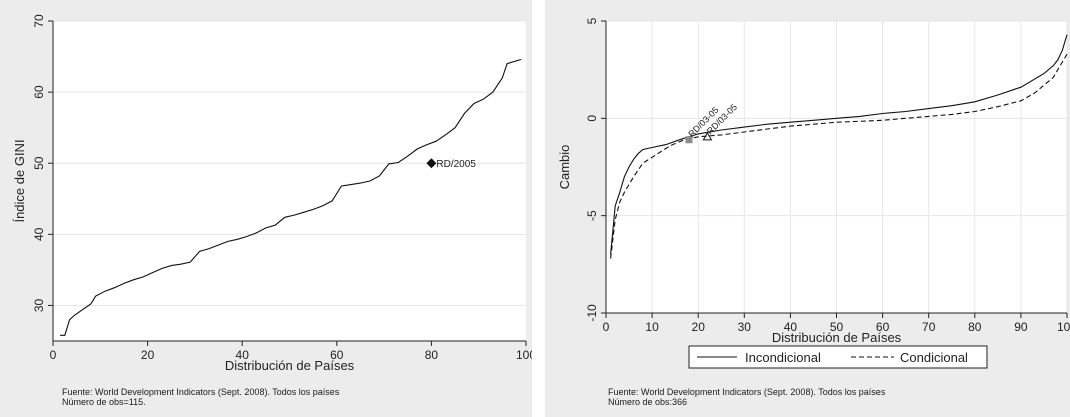 The height and width of the screenshot is (417, 1070). Describe the element at coordinates (431, 163) in the screenshot. I see `marker-diamond` at that location.